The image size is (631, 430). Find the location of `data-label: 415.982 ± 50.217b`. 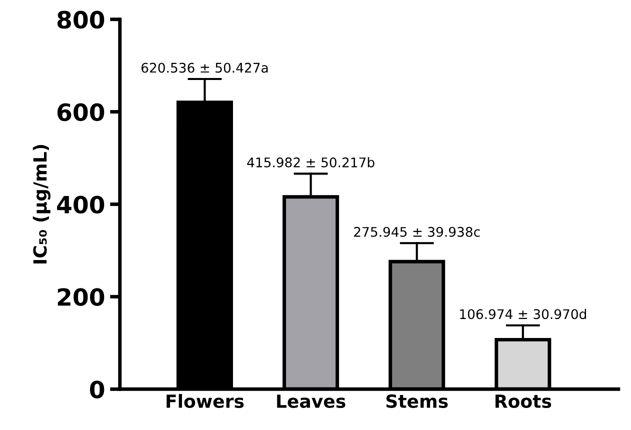

data-label: 415.982 ± 50.217b is located at coordinates (310, 162).